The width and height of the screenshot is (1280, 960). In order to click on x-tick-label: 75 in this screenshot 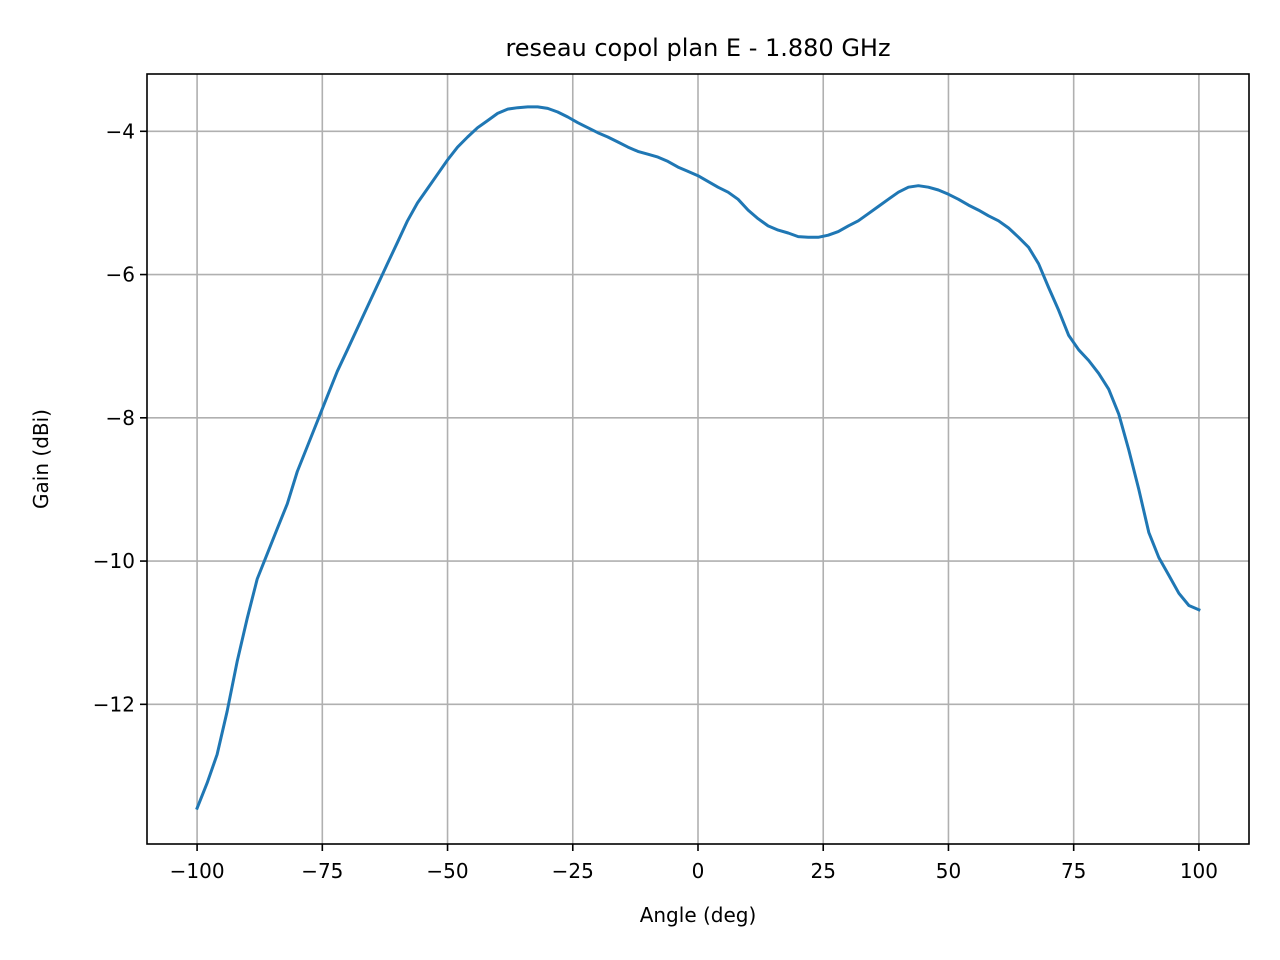, I will do `click(1073, 871)`.